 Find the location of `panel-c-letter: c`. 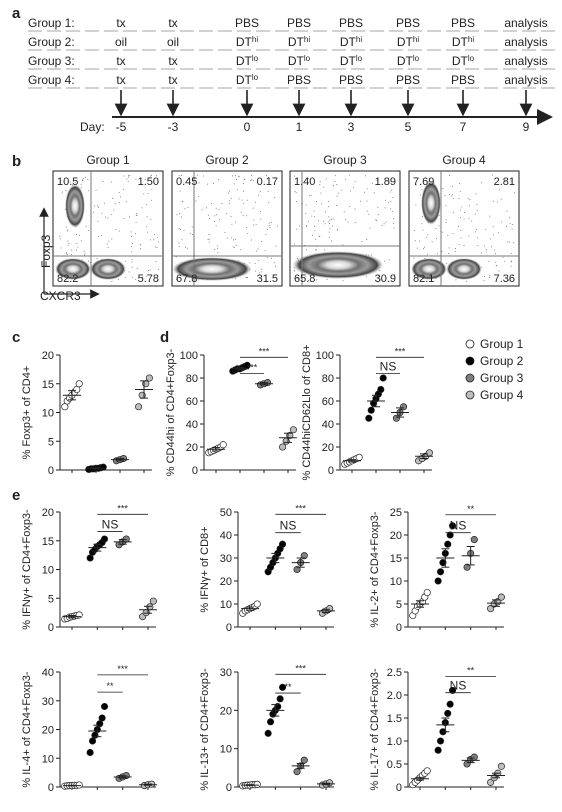

panel-c-letter: c is located at coordinates (16, 337).